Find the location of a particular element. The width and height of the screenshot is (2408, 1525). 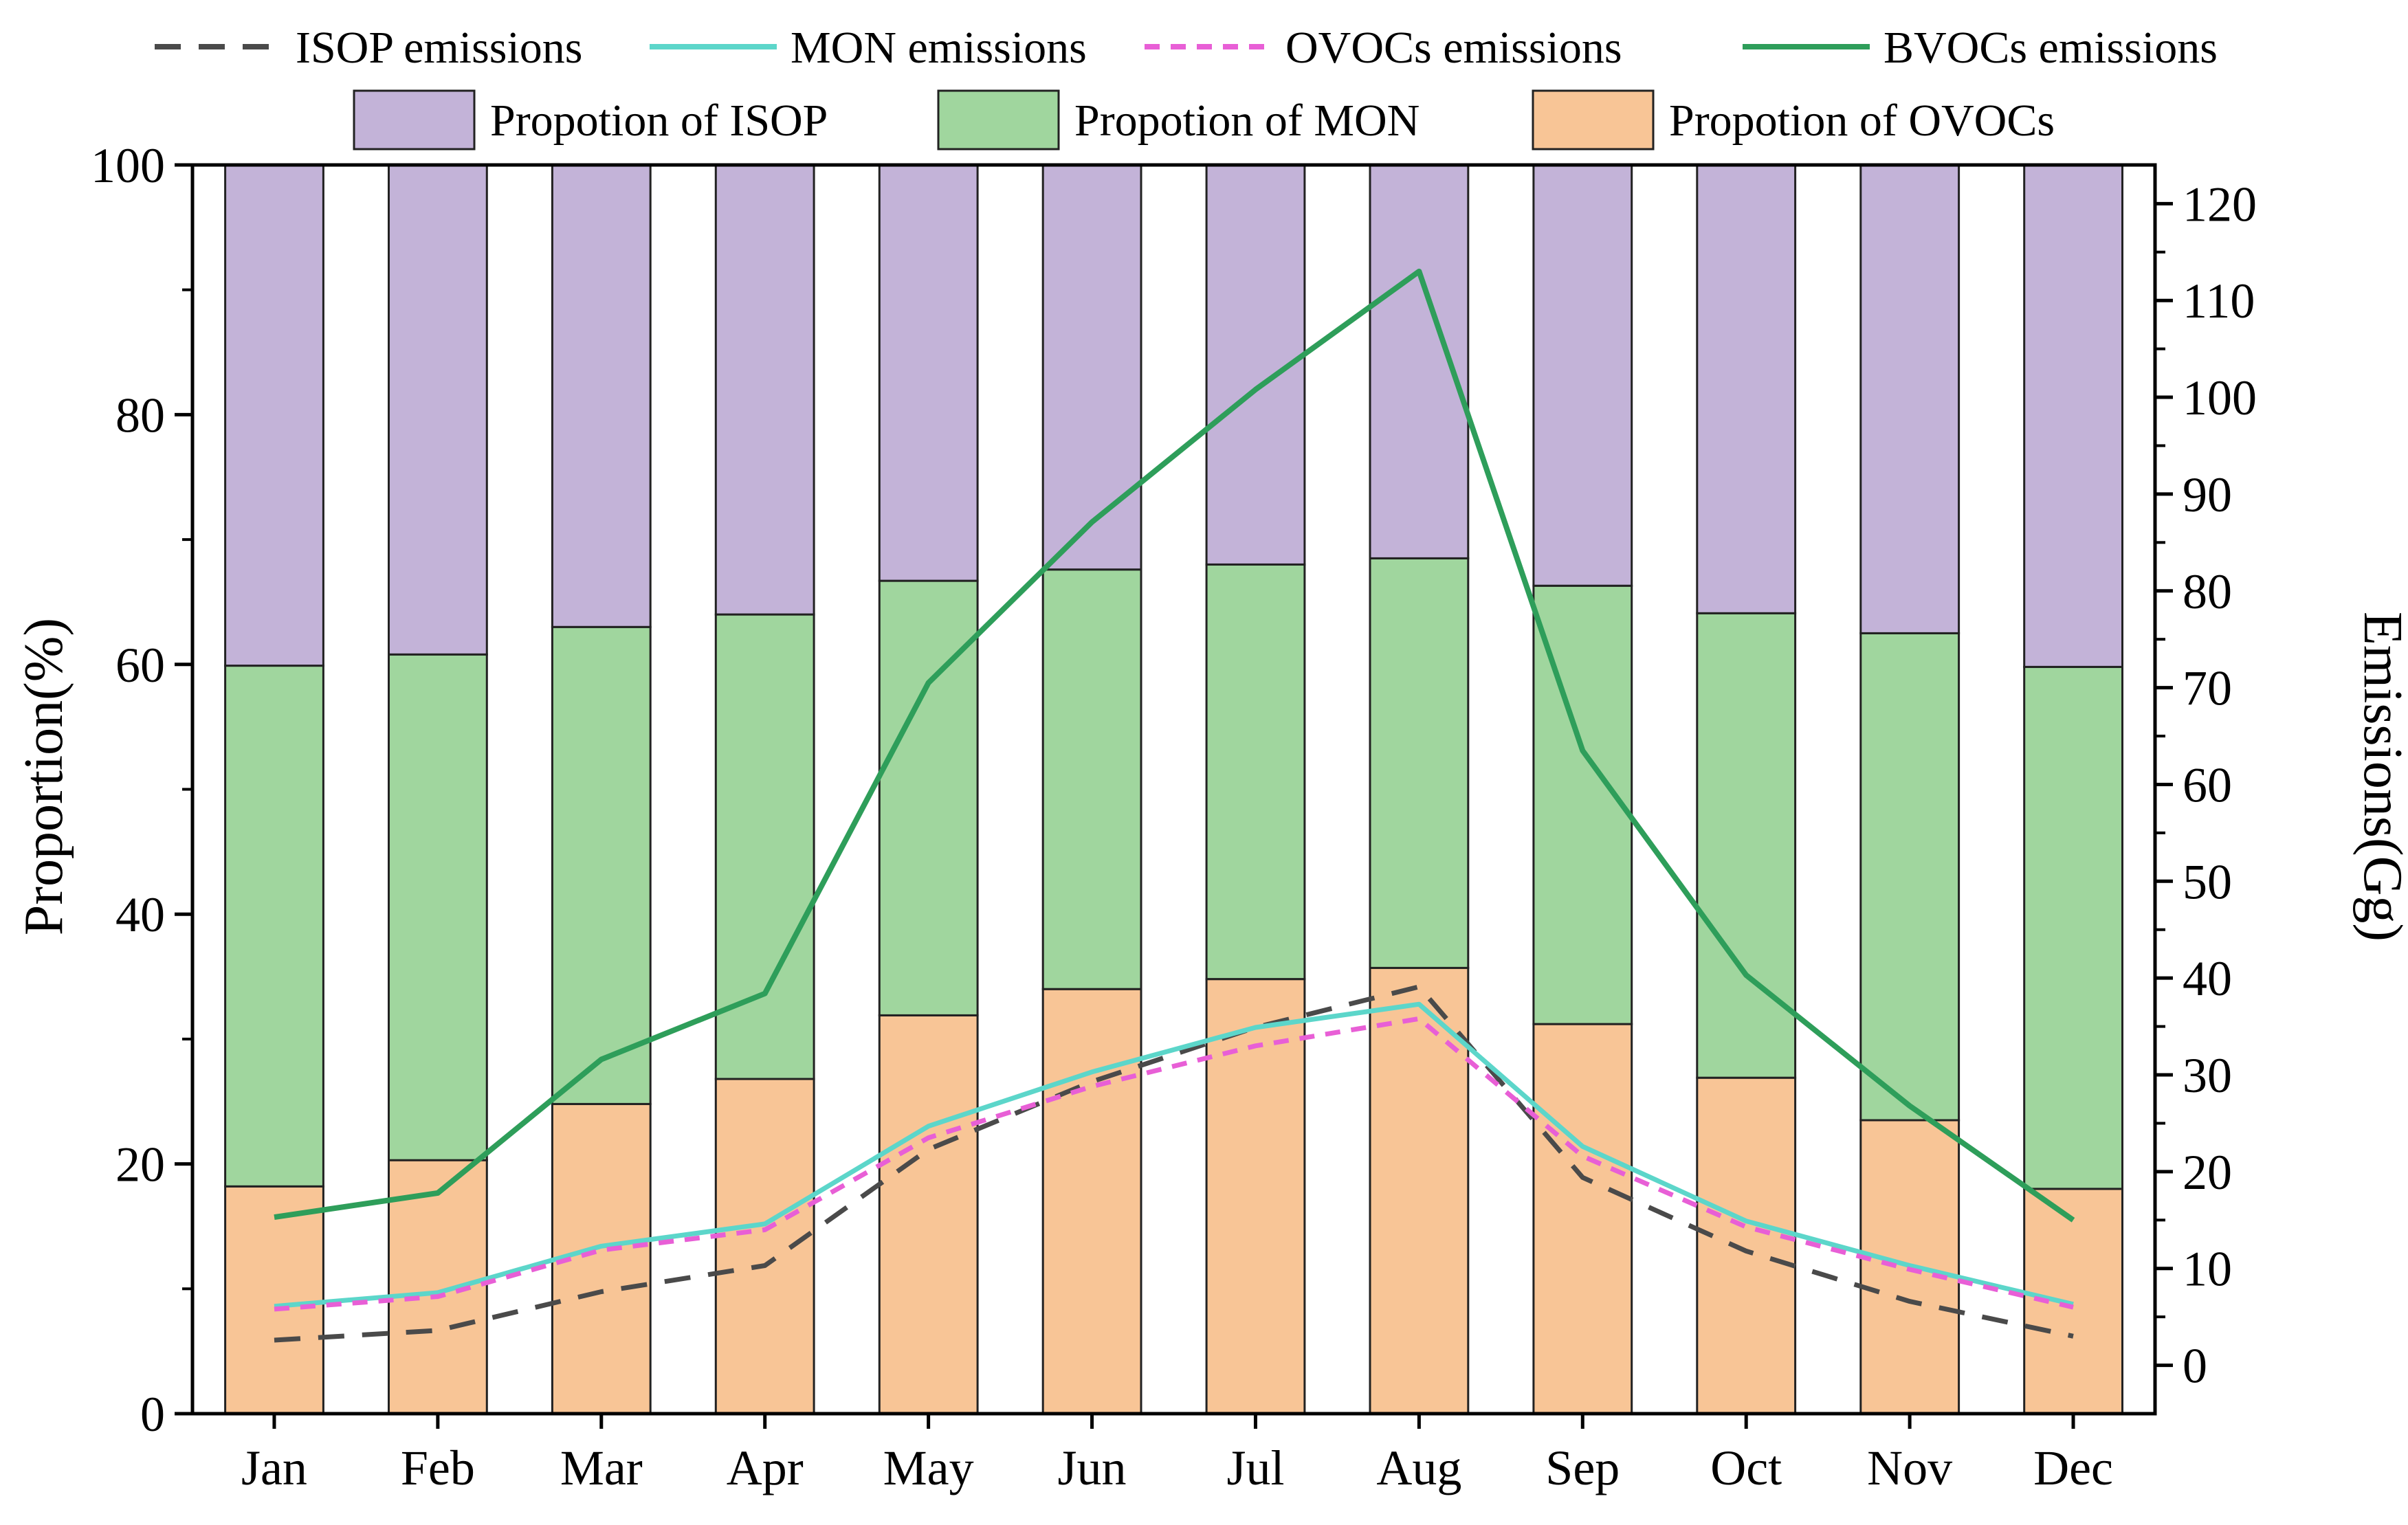

bar-propotion-of-mon-oct is located at coordinates (1746, 845).